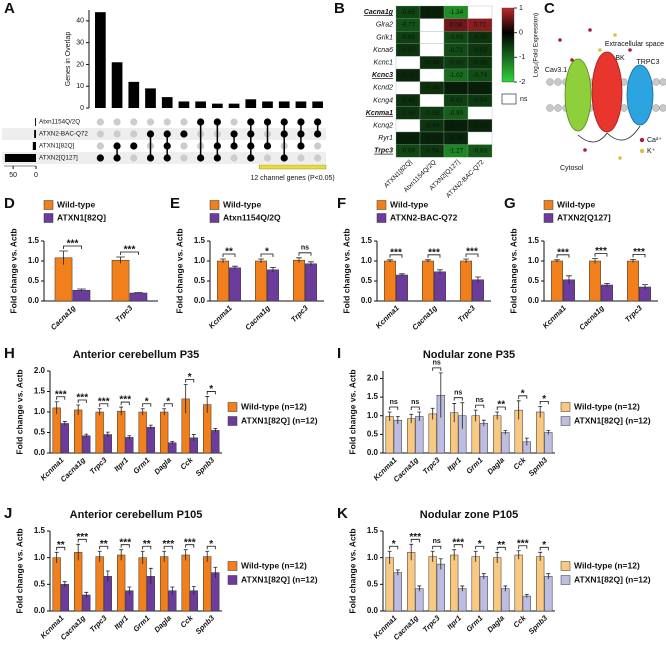 Image resolution: width=666 pixels, height=663 pixels. What do you see at coordinates (456, 75) in the screenshot?
I see `cell-label: -1.02` at bounding box center [456, 75].